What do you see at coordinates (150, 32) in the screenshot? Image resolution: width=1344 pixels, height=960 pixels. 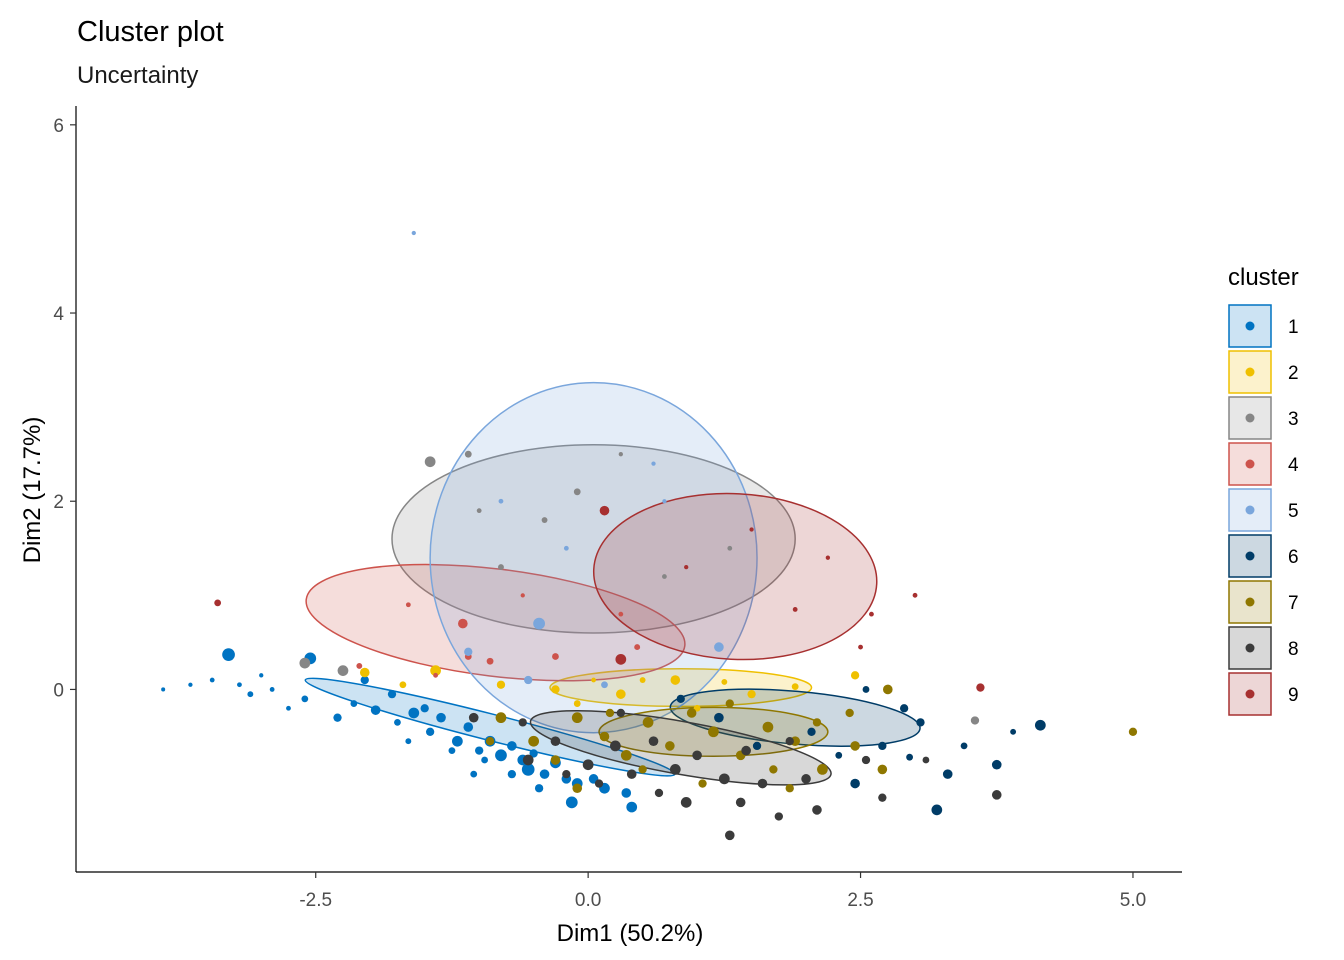 I see `chart-title: Cluster plot` at bounding box center [150, 32].